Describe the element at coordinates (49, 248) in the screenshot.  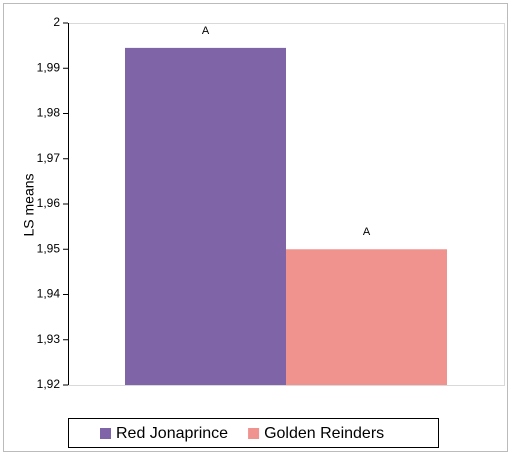
I see `y-tick-label: 1,95` at that location.